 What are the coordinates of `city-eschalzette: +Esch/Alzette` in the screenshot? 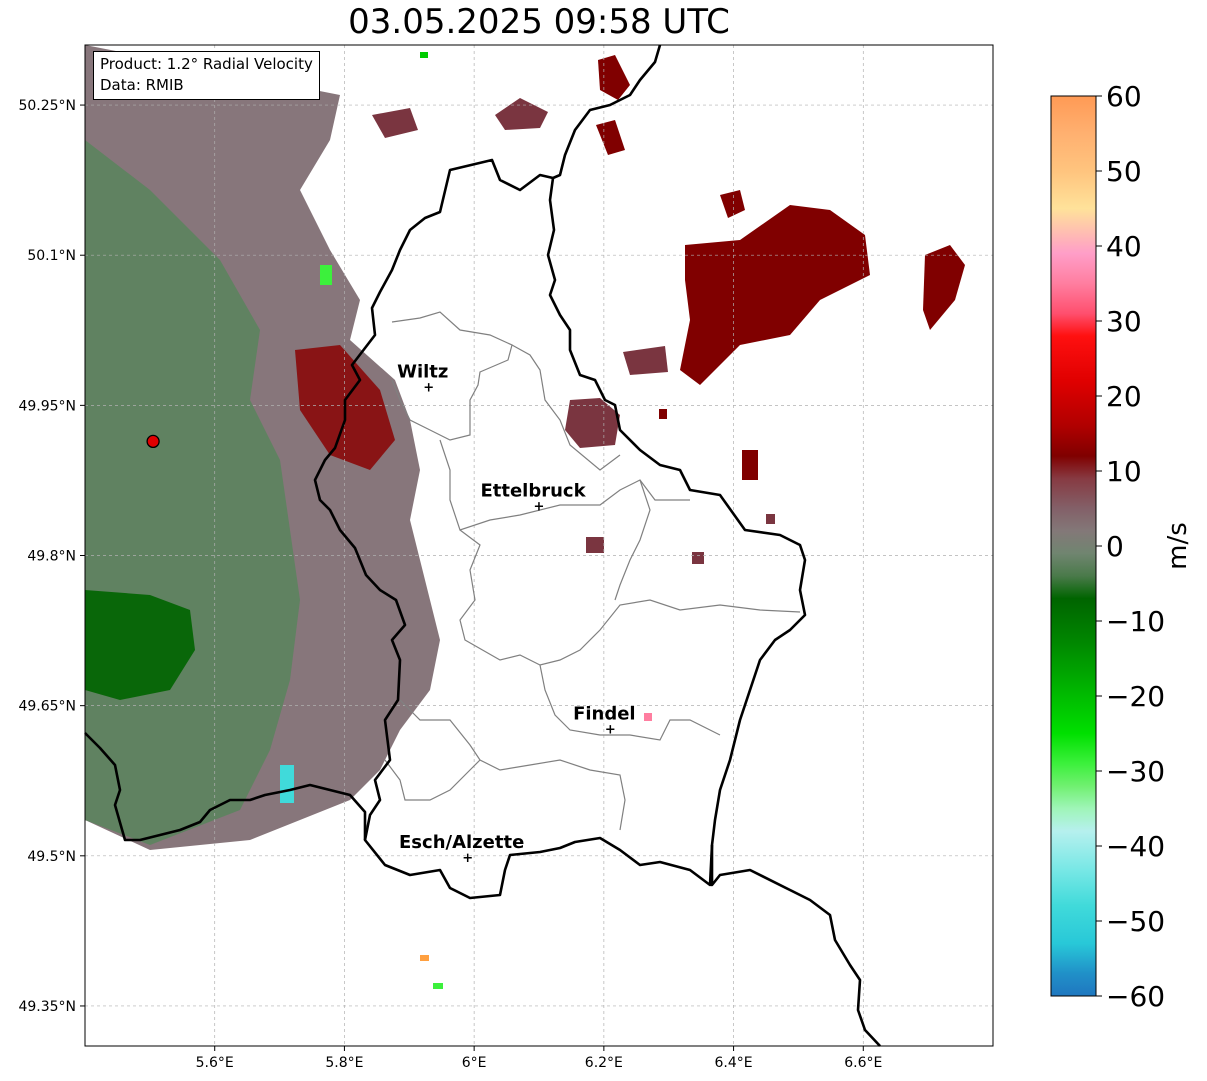 It's located at (461, 849).